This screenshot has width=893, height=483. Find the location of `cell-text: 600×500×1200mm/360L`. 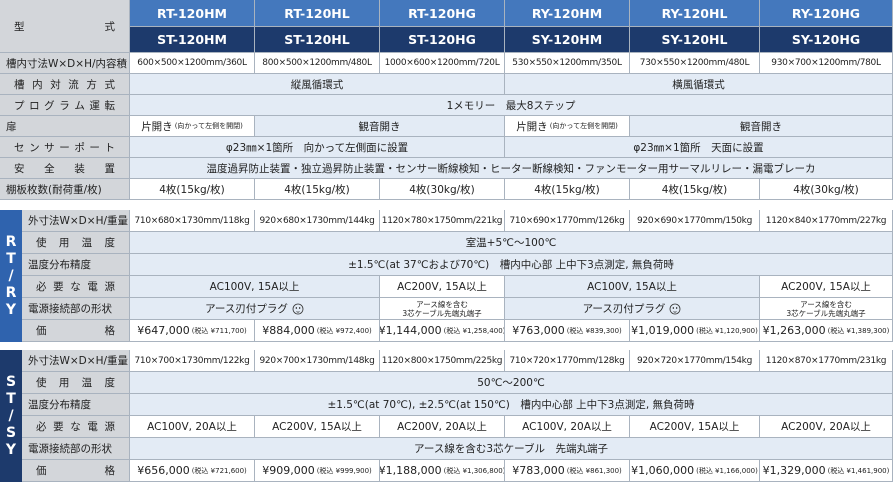

cell-text: 600×500×1200mm/360L is located at coordinates (192, 63).